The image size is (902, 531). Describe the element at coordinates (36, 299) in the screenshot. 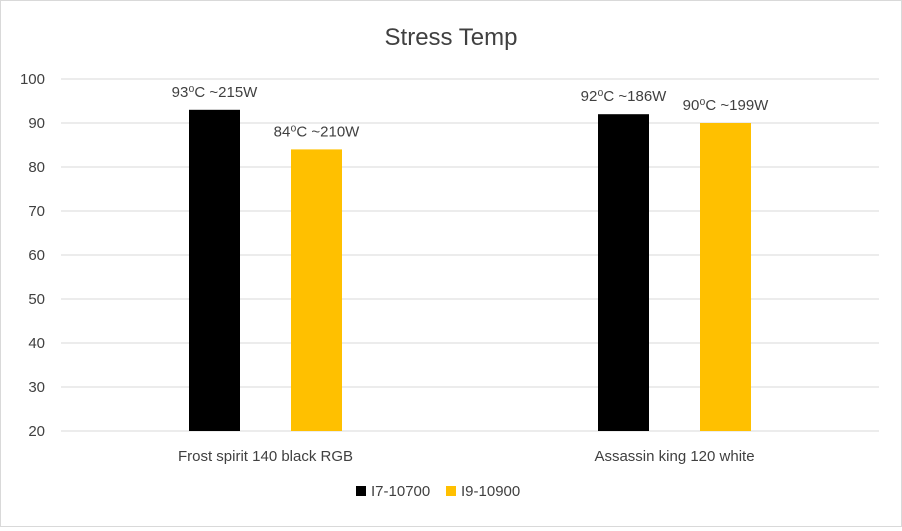

I see `y-tick-label: 50` at that location.